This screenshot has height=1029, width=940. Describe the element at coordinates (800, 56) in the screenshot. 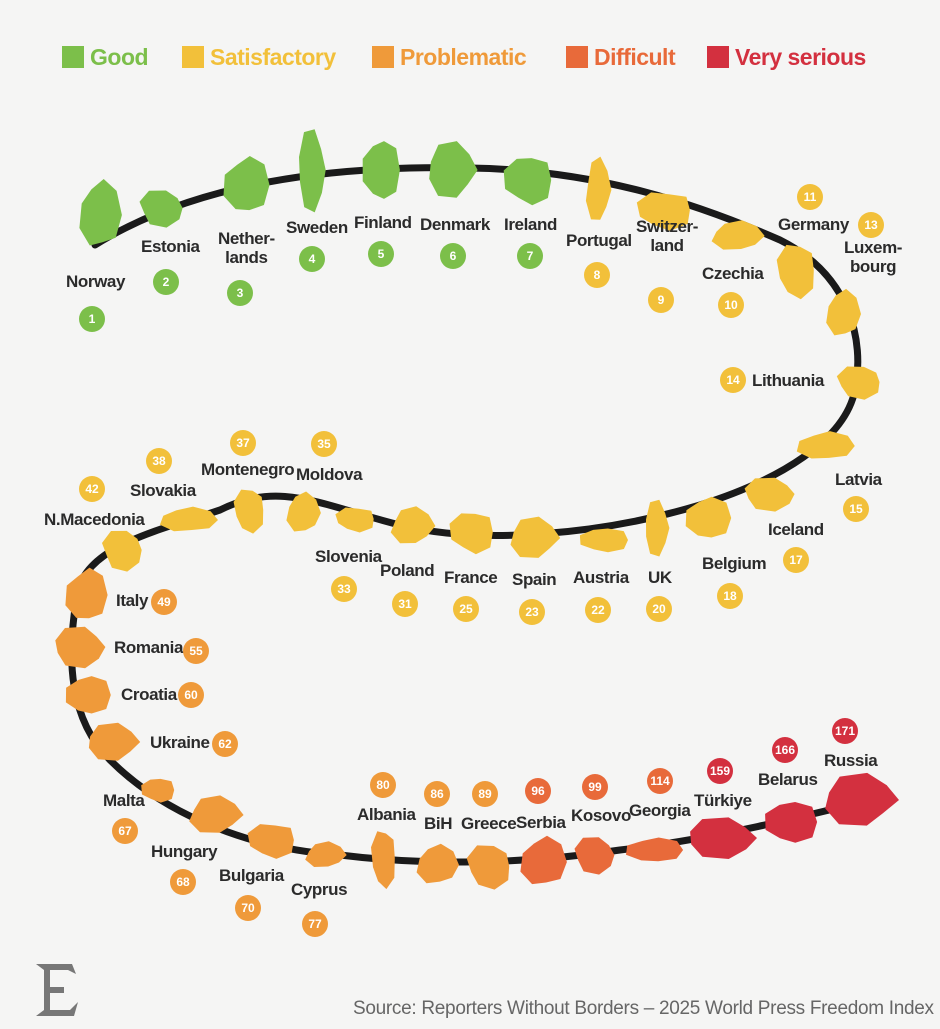

I see `legend-label: Very serious` at that location.